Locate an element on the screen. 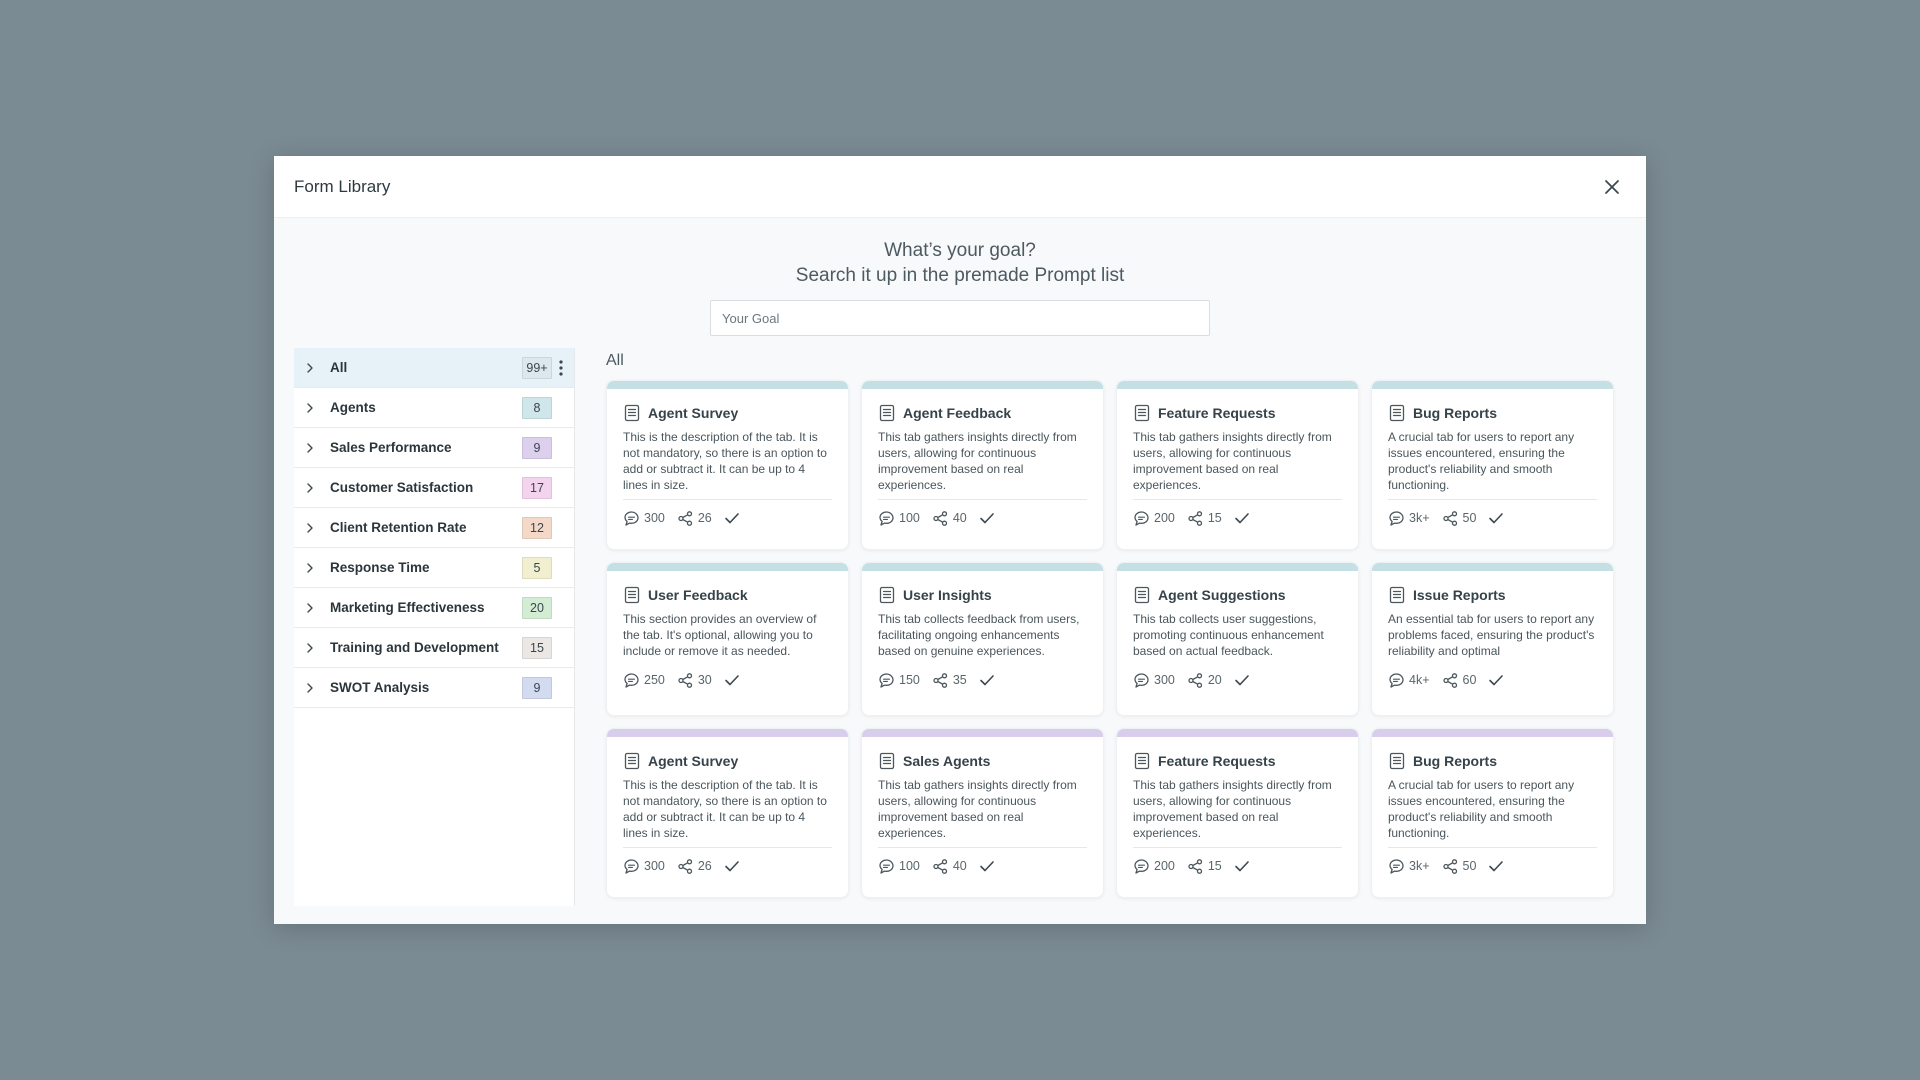  goal-search-input is located at coordinates (960, 318).